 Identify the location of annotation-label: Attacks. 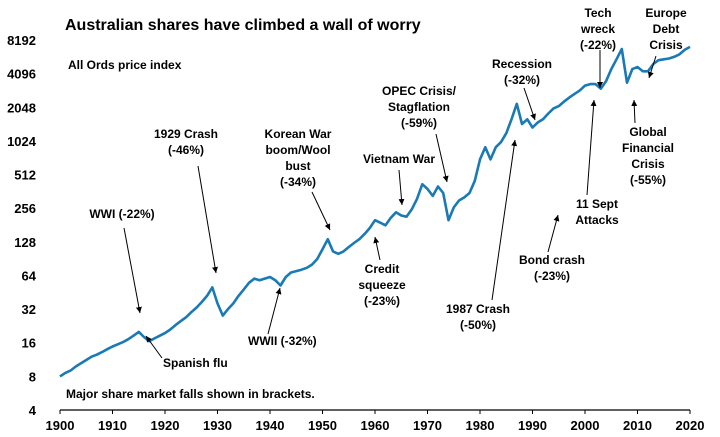
(597, 220).